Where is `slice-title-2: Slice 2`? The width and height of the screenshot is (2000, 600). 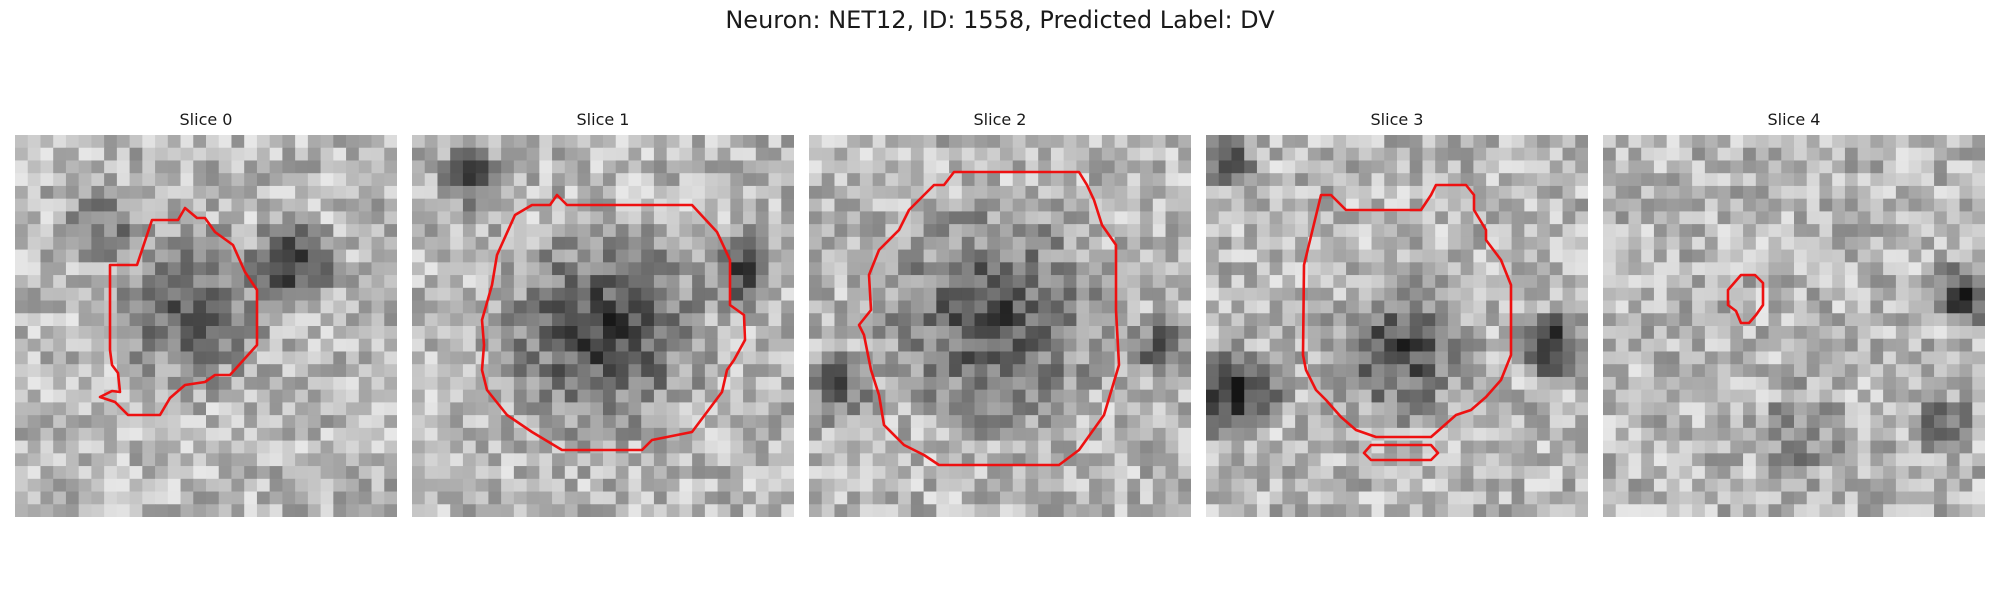
slice-title-2: Slice 2 is located at coordinates (1000, 119).